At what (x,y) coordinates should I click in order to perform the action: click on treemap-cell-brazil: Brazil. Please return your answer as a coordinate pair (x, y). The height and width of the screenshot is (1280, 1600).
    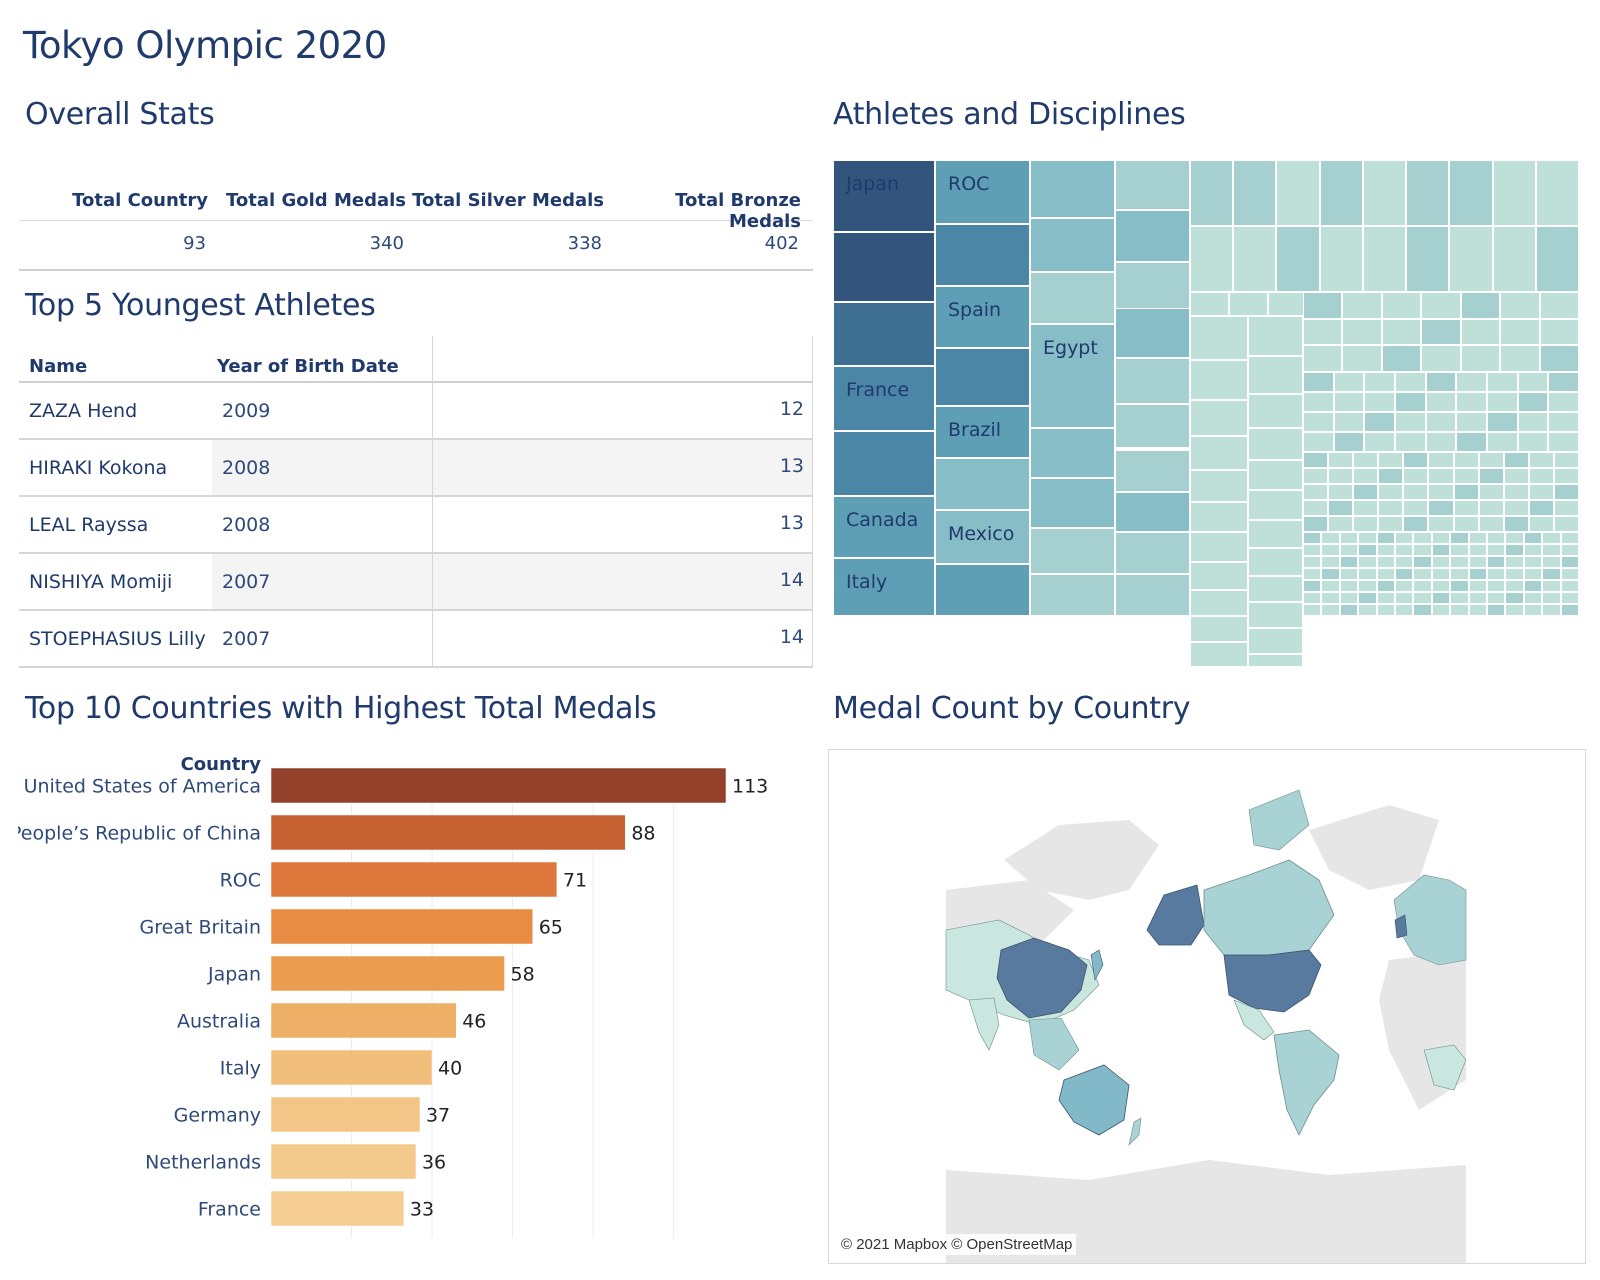
    Looking at the image, I should click on (982, 432).